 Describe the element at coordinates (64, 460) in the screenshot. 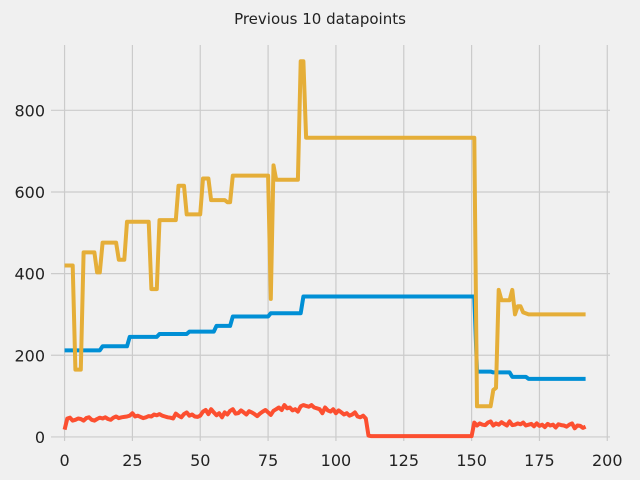

I see `x-tick-label: 0` at that location.